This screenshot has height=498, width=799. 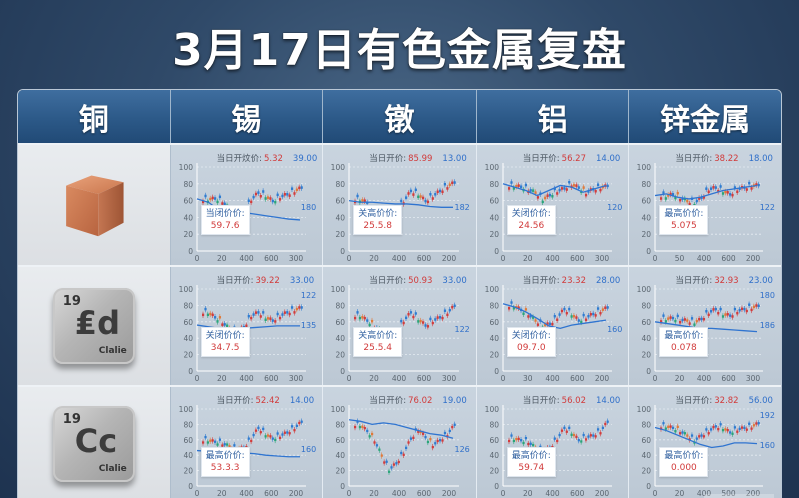 What do you see at coordinates (378, 348) in the screenshot?
I see `callout-value: 25.5.4` at bounding box center [378, 348].